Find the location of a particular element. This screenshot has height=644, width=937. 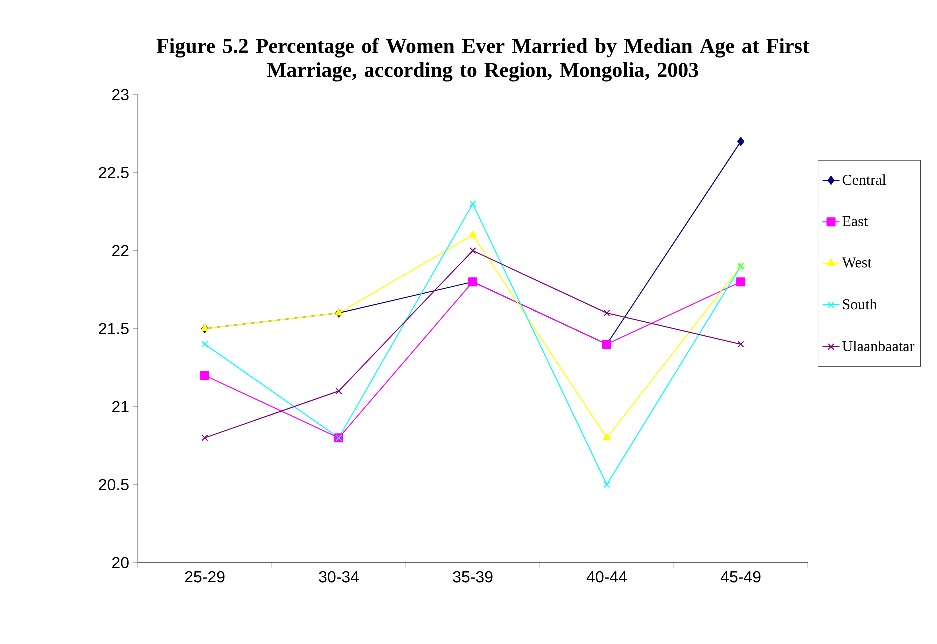

legend-label: South is located at coordinates (860, 304).